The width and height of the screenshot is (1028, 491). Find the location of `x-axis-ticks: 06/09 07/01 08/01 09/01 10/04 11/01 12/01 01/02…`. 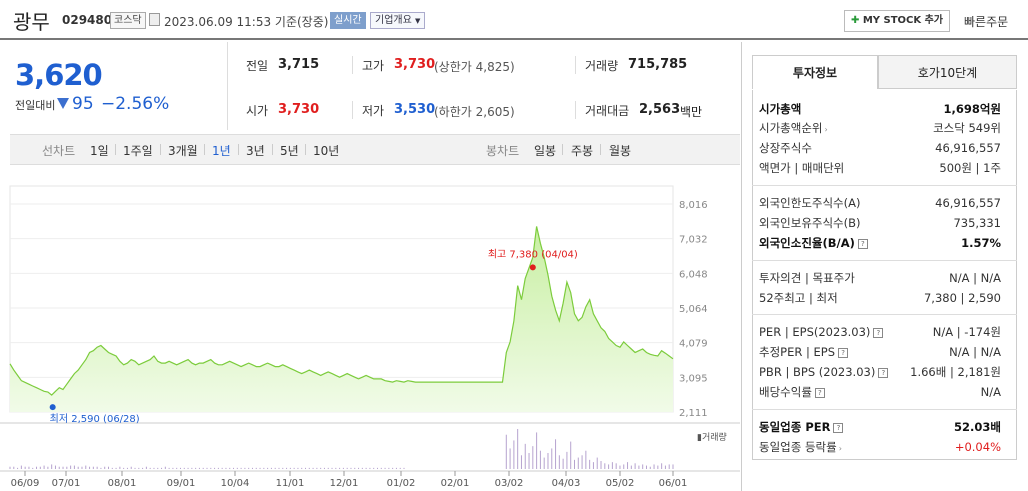

x-axis-ticks: 06/09 07/01 08/01 09/01 10/04 11/01 12/01 01/02… is located at coordinates (349, 480).